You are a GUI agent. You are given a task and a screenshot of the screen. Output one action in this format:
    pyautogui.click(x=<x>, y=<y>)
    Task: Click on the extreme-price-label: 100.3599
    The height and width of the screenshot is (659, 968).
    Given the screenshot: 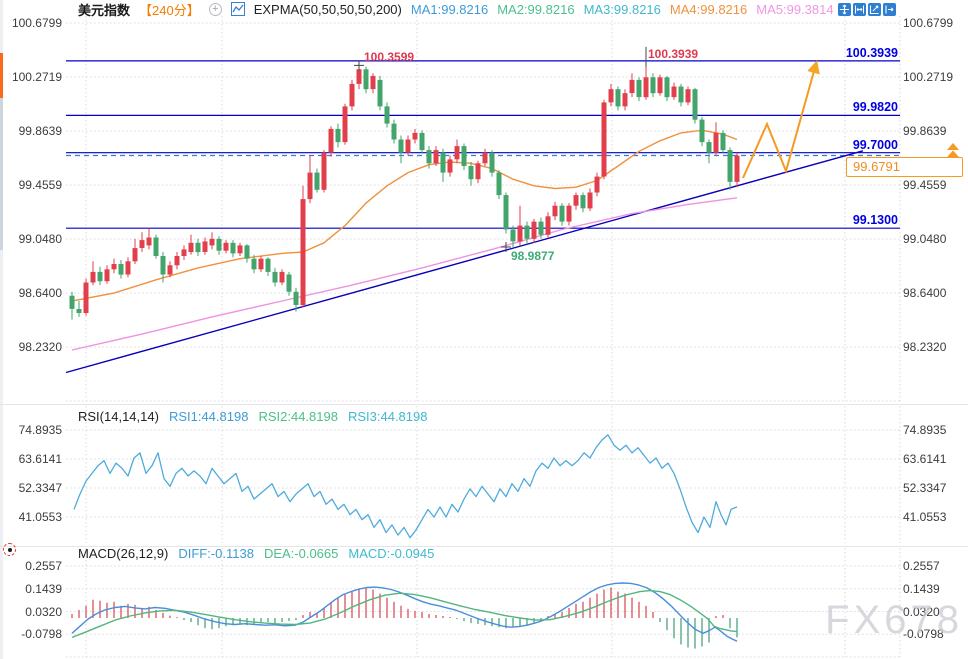 What is the action you would take?
    pyautogui.click(x=389, y=57)
    